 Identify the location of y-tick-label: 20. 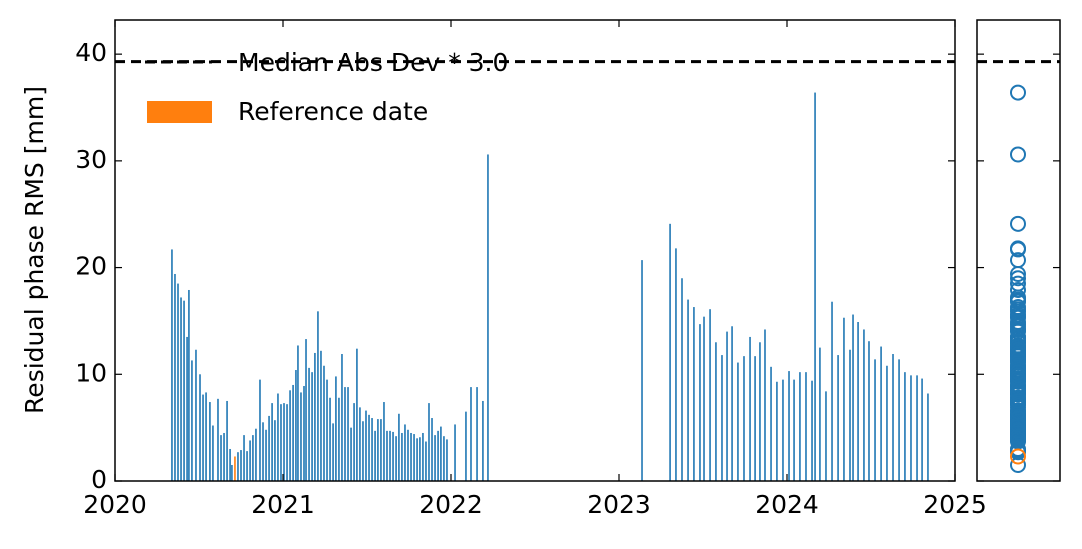
(91, 266).